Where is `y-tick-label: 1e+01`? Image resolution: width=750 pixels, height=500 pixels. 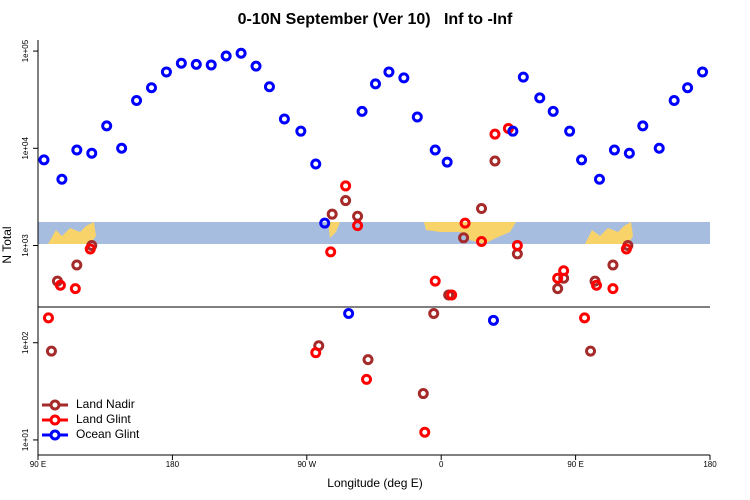
y-tick-label: 1e+01 is located at coordinates (25, 439).